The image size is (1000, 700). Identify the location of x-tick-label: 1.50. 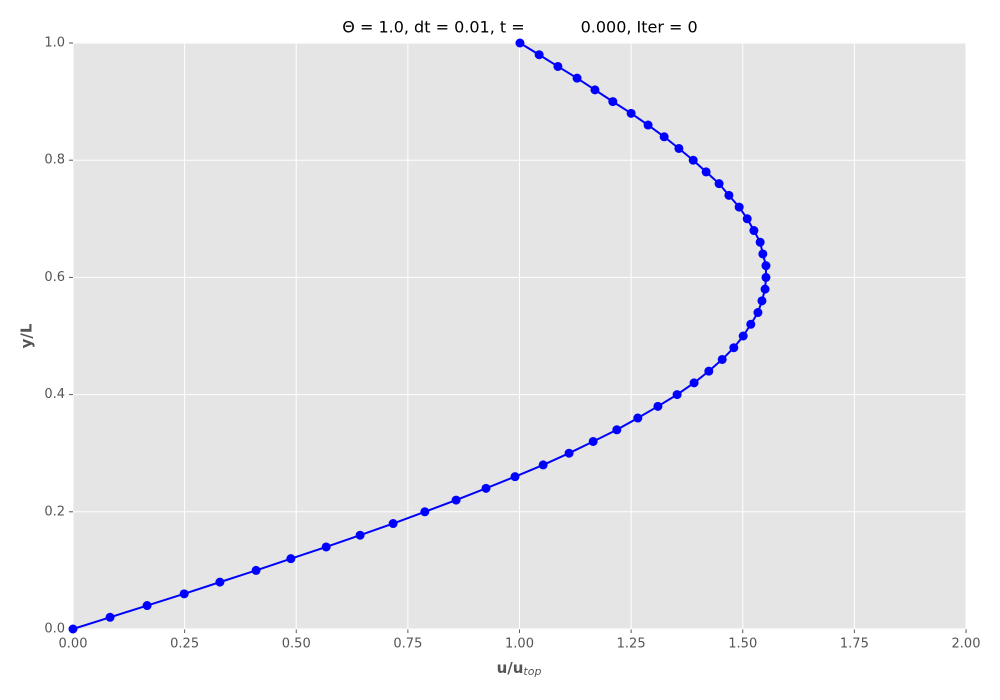
(742, 644).